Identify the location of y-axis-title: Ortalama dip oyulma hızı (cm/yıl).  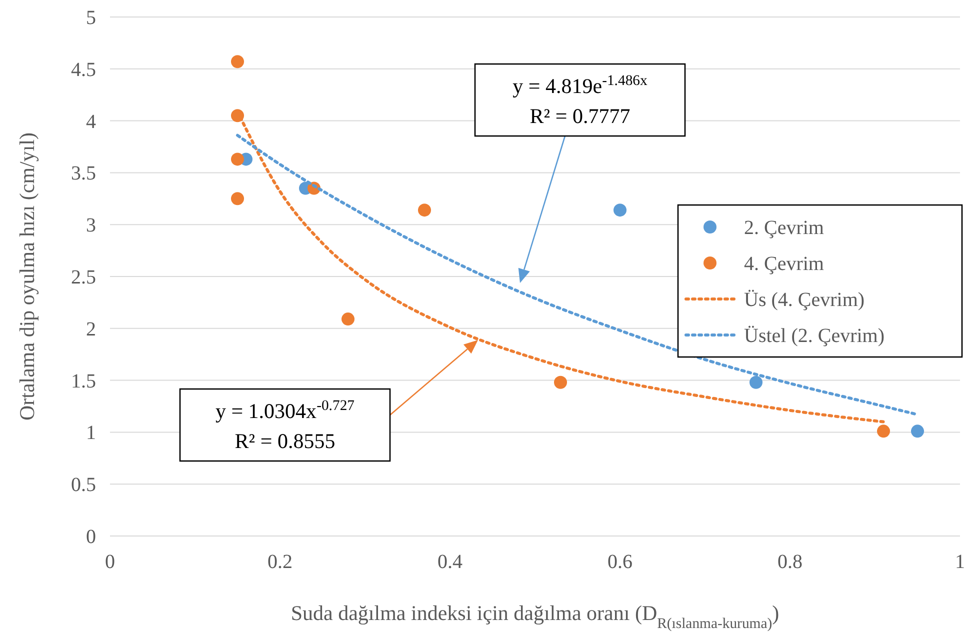
(27, 276).